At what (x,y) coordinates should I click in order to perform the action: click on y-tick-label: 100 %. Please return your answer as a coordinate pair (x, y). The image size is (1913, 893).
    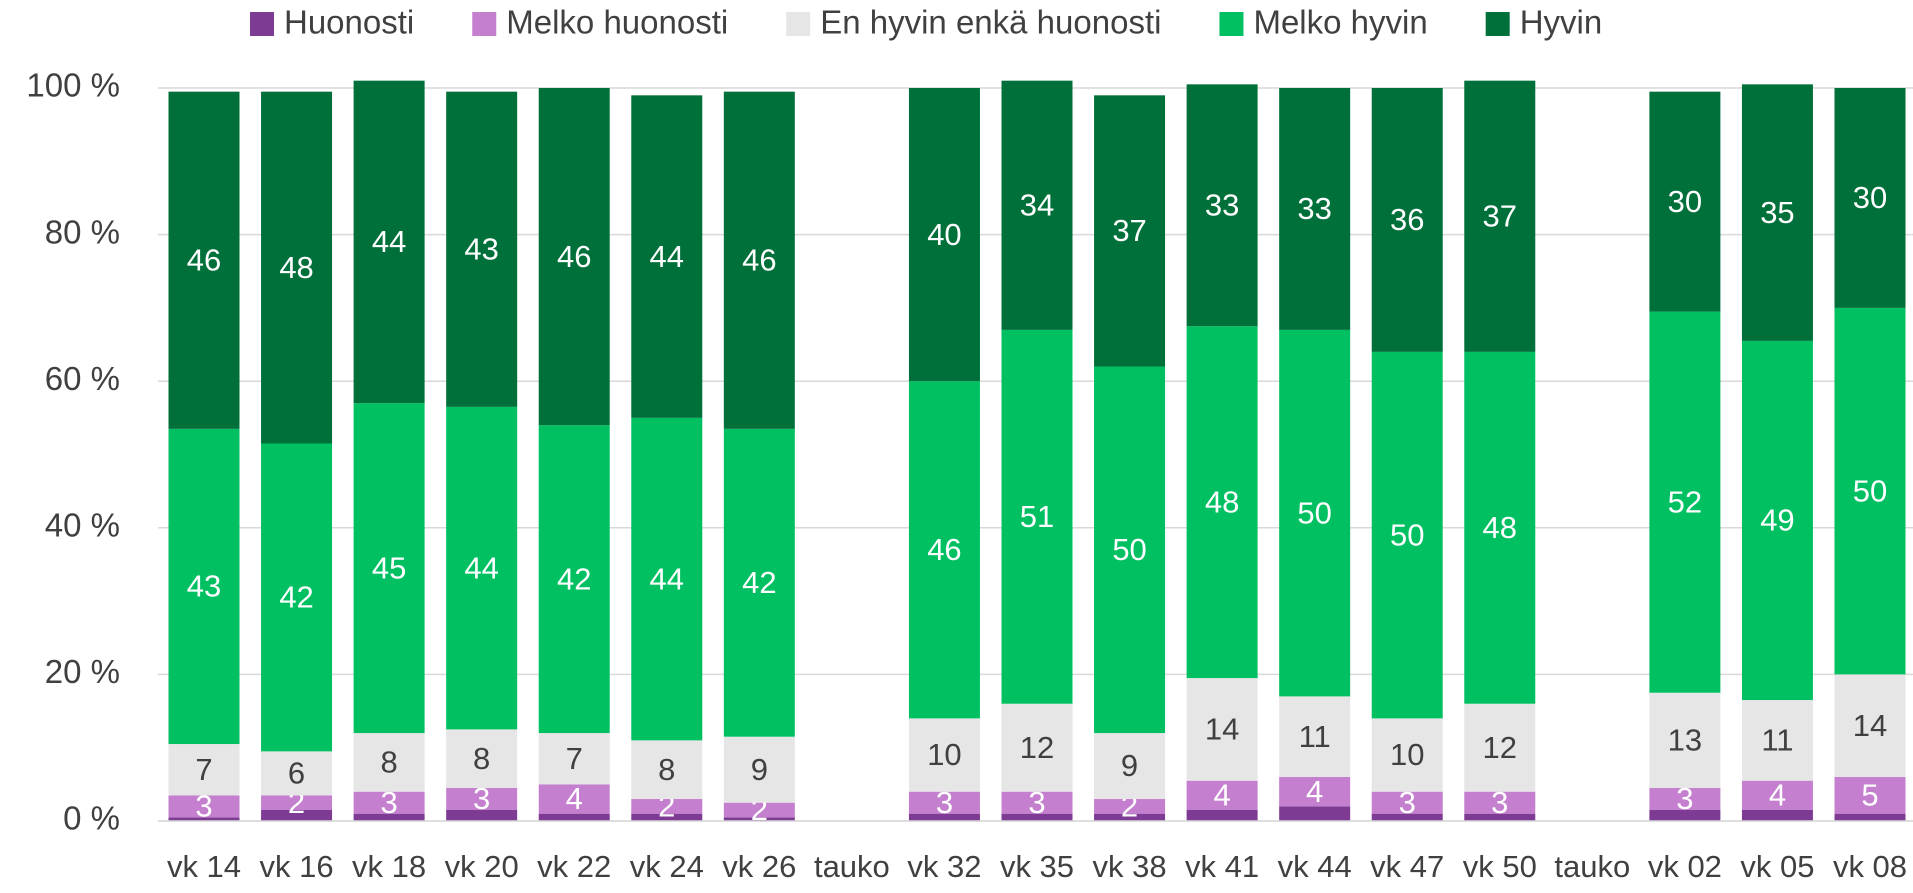
    Looking at the image, I should click on (73, 85).